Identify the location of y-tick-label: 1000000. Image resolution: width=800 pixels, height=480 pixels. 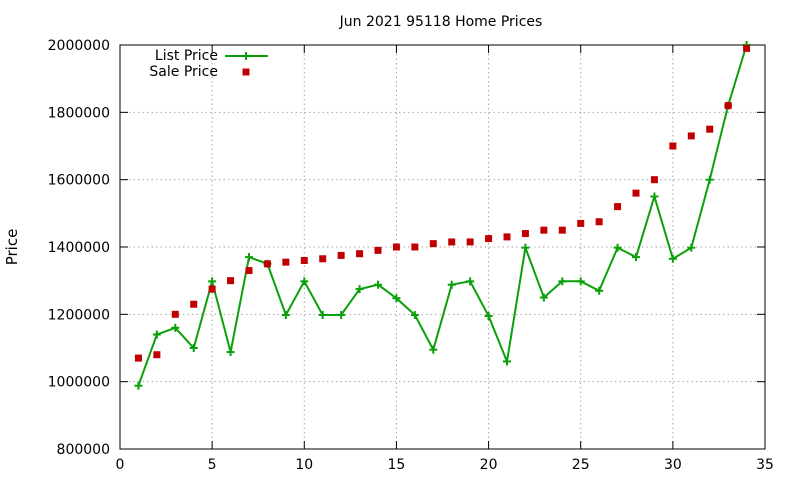
(79, 383).